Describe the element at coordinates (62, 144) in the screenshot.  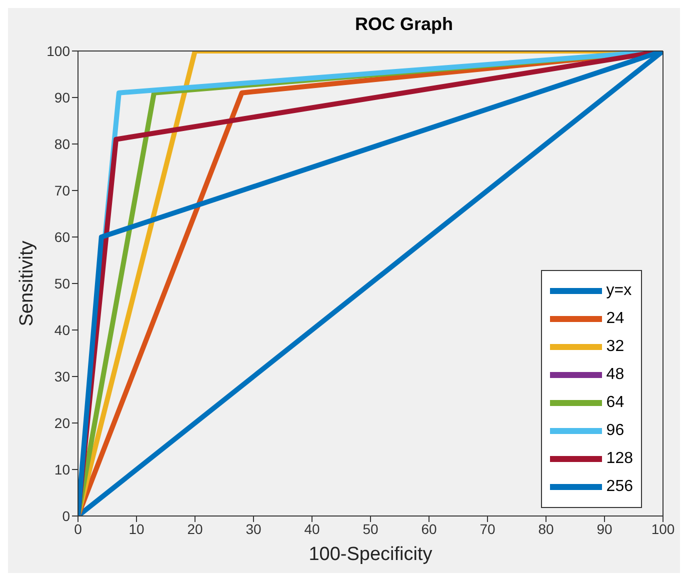
I see `y-tick-label: 80` at that location.